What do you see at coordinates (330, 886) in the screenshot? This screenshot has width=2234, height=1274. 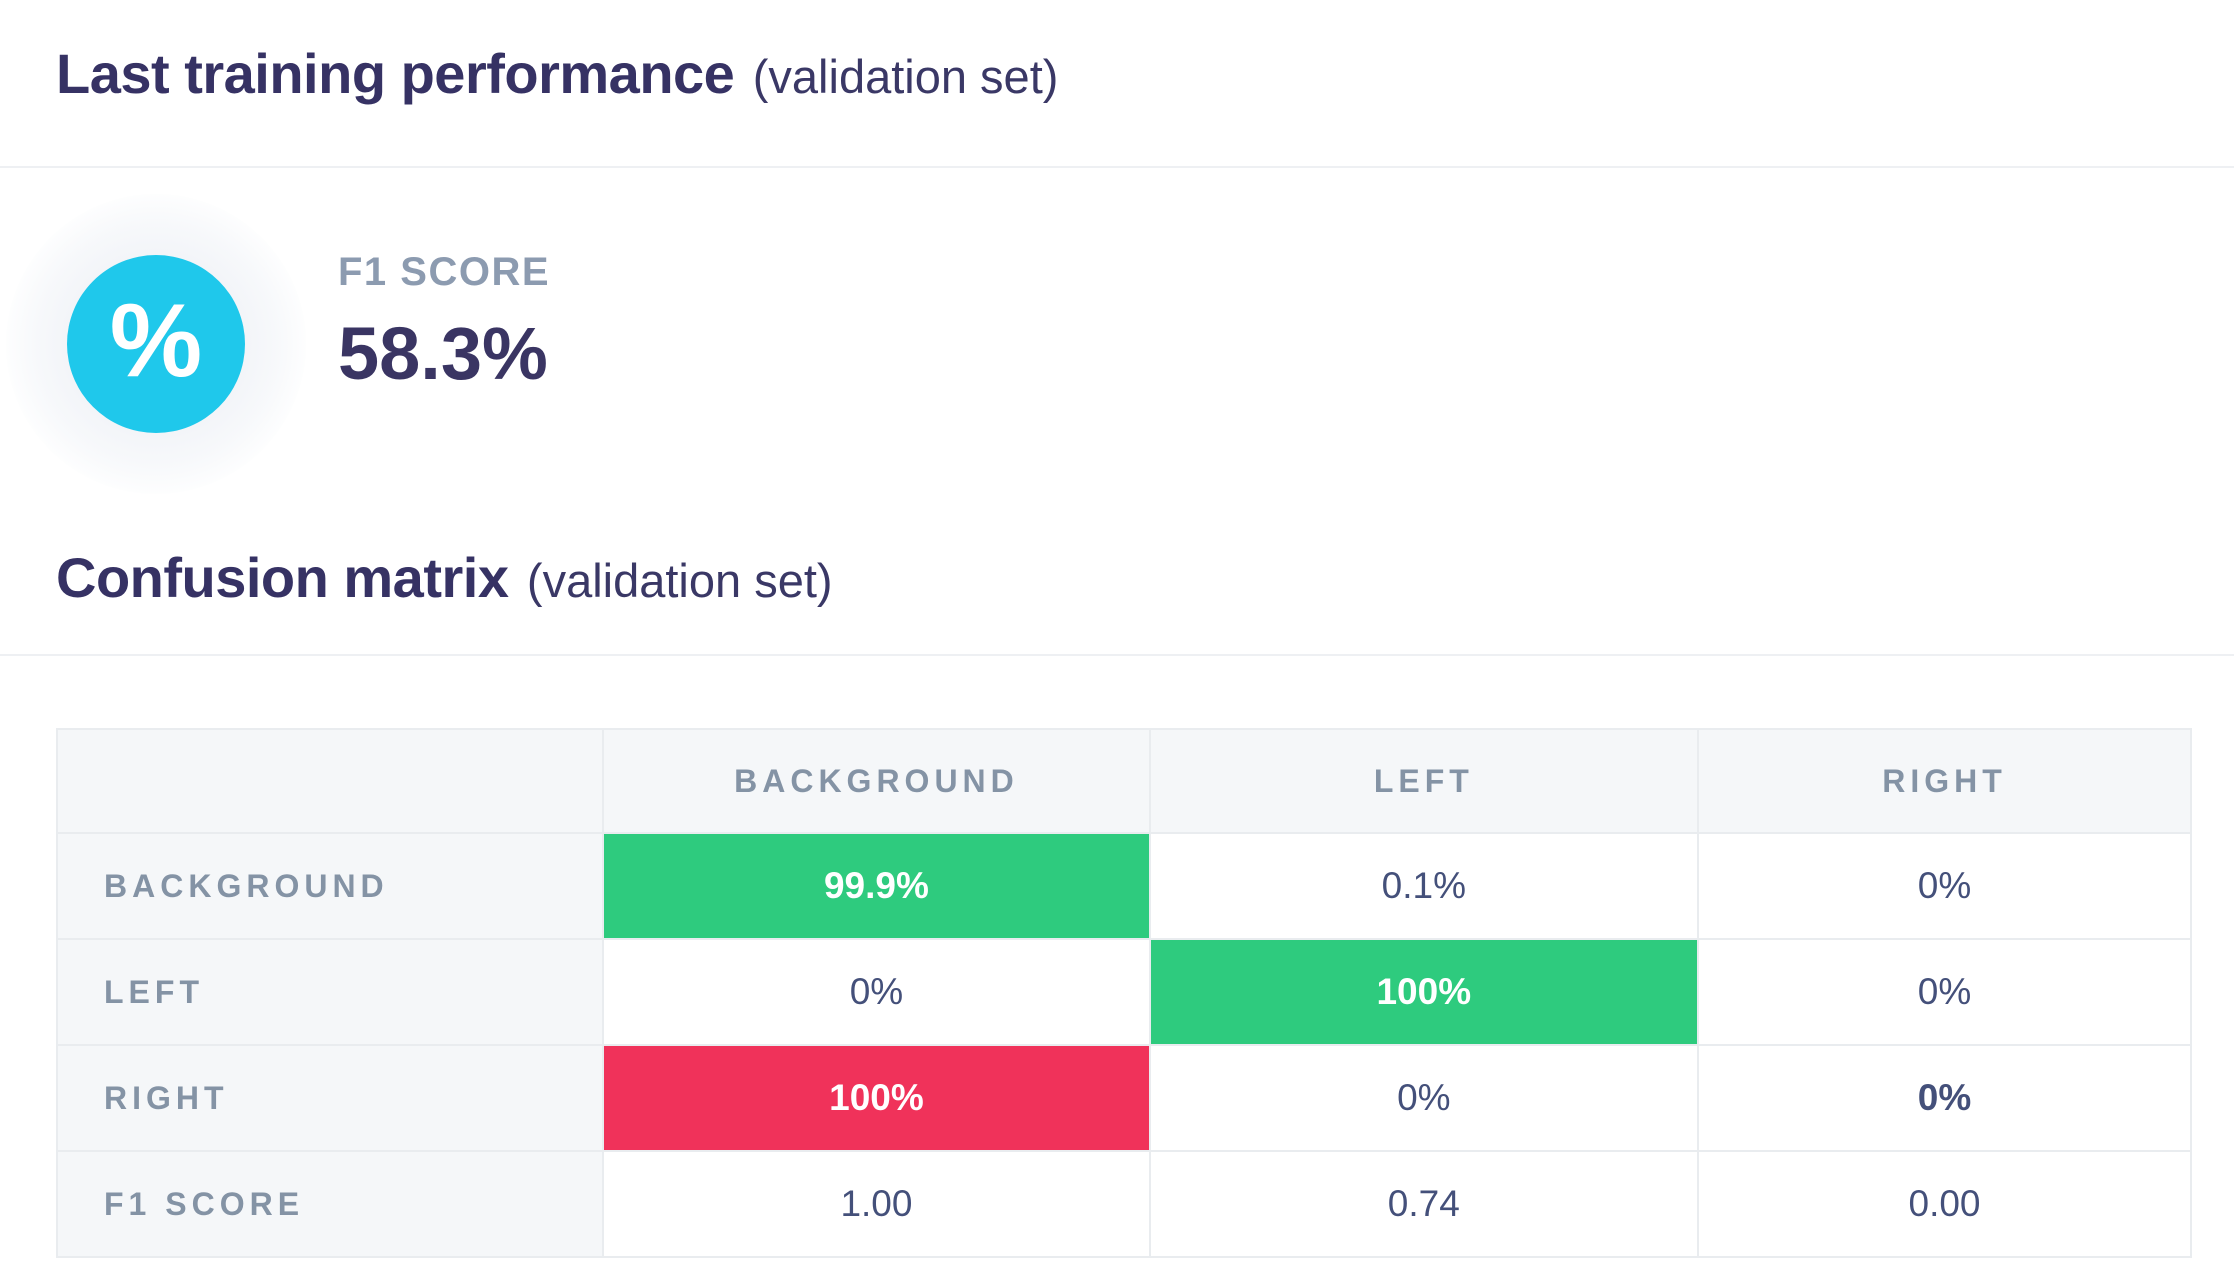 I see `matrix-row-label: BACKGROUND` at bounding box center [330, 886].